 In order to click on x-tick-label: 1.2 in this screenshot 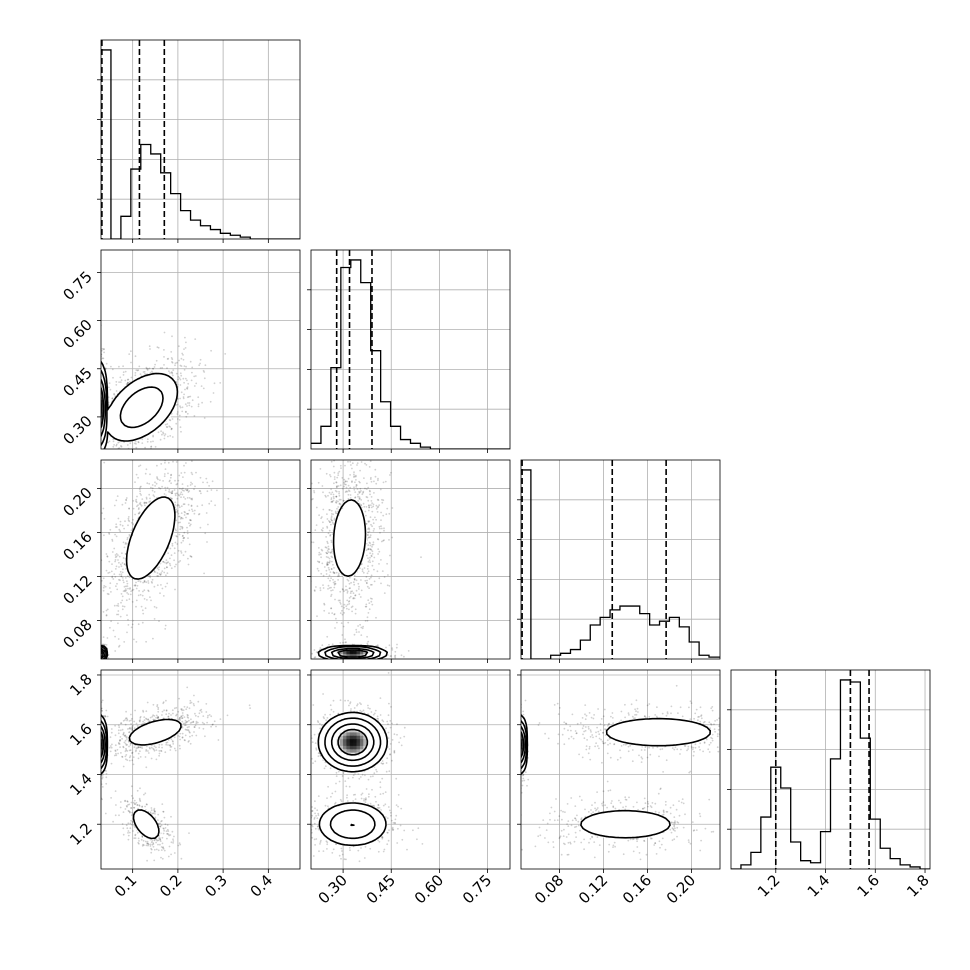, I will do `click(769, 886)`.